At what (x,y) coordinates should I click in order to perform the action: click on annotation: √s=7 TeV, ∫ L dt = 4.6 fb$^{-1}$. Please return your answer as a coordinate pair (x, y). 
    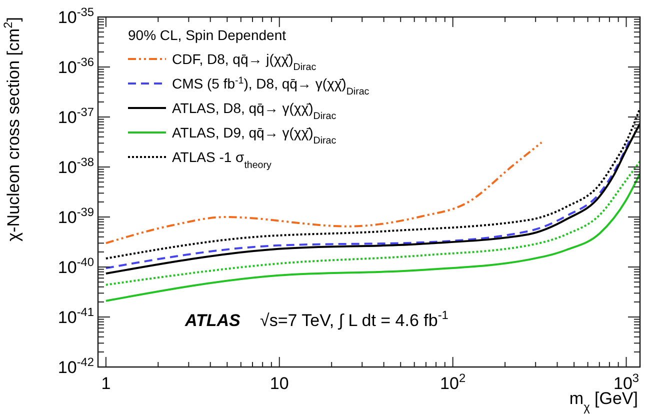
    Looking at the image, I should click on (354, 319).